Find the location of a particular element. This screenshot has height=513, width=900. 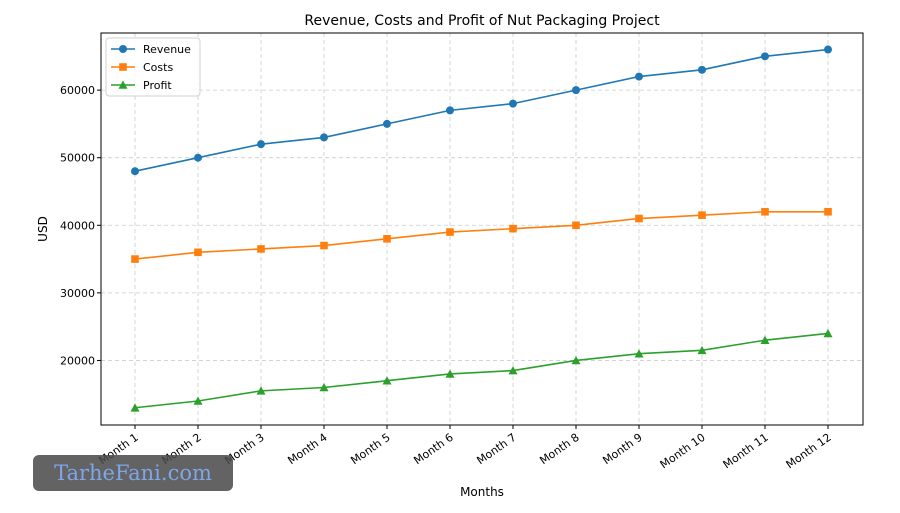

y-tick-label: 60000 is located at coordinates (77, 90).